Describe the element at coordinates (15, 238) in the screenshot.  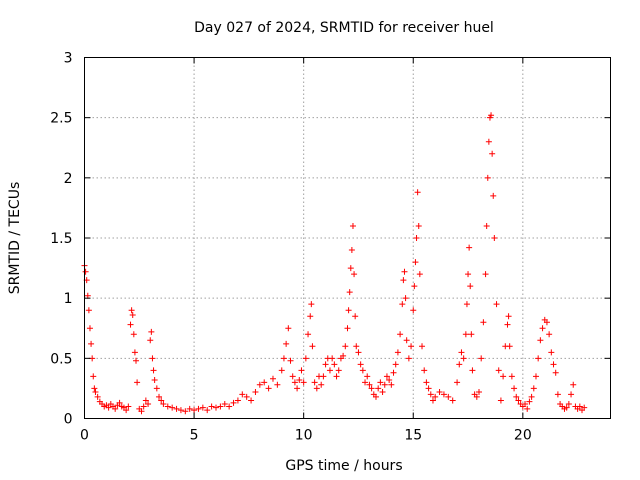
I see `y-axis-label: SRMTID / TECUs` at that location.